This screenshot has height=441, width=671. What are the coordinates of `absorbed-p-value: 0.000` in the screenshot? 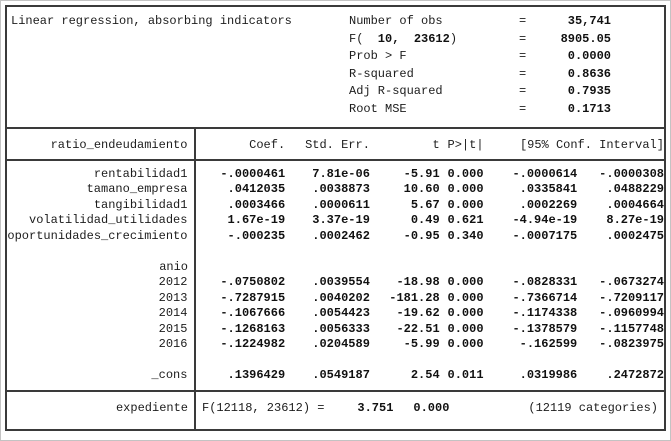 It's located at (431, 408).